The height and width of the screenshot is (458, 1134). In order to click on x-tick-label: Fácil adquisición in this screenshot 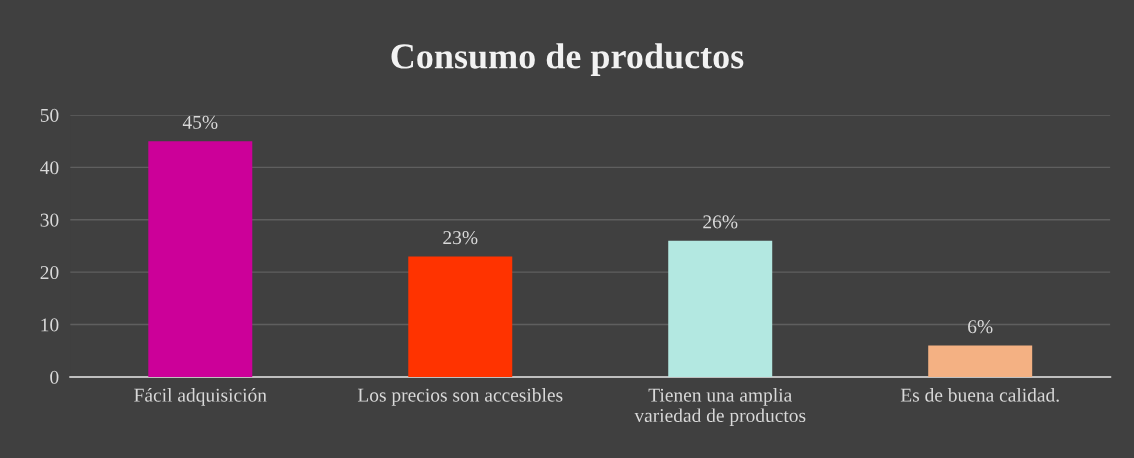, I will do `click(200, 397)`.